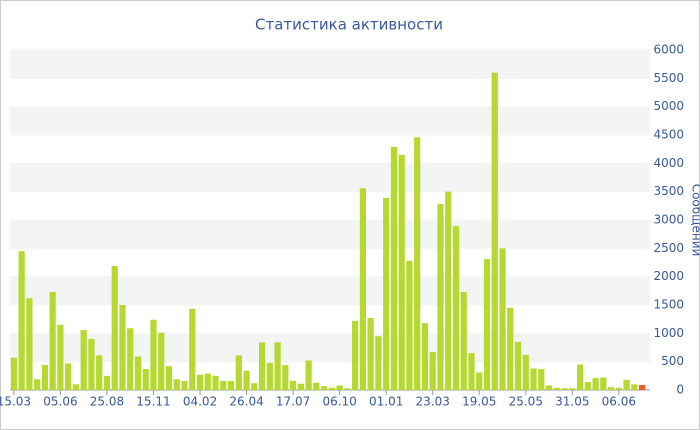 The width and height of the screenshot is (700, 430). What do you see at coordinates (668, 220) in the screenshot?
I see `y-tick-label: 3000` at bounding box center [668, 220].